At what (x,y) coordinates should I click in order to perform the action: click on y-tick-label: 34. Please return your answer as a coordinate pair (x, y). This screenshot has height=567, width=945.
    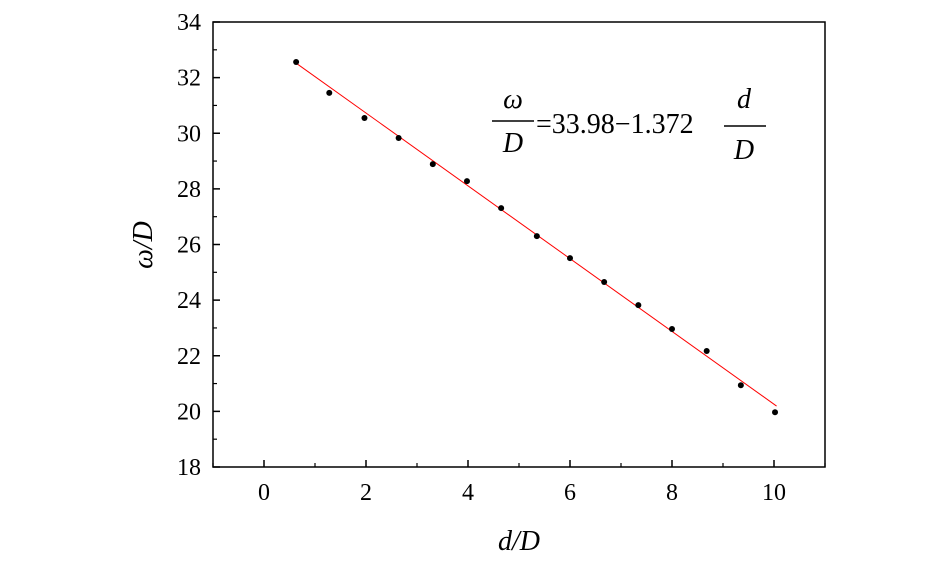
    Looking at the image, I should click on (189, 23).